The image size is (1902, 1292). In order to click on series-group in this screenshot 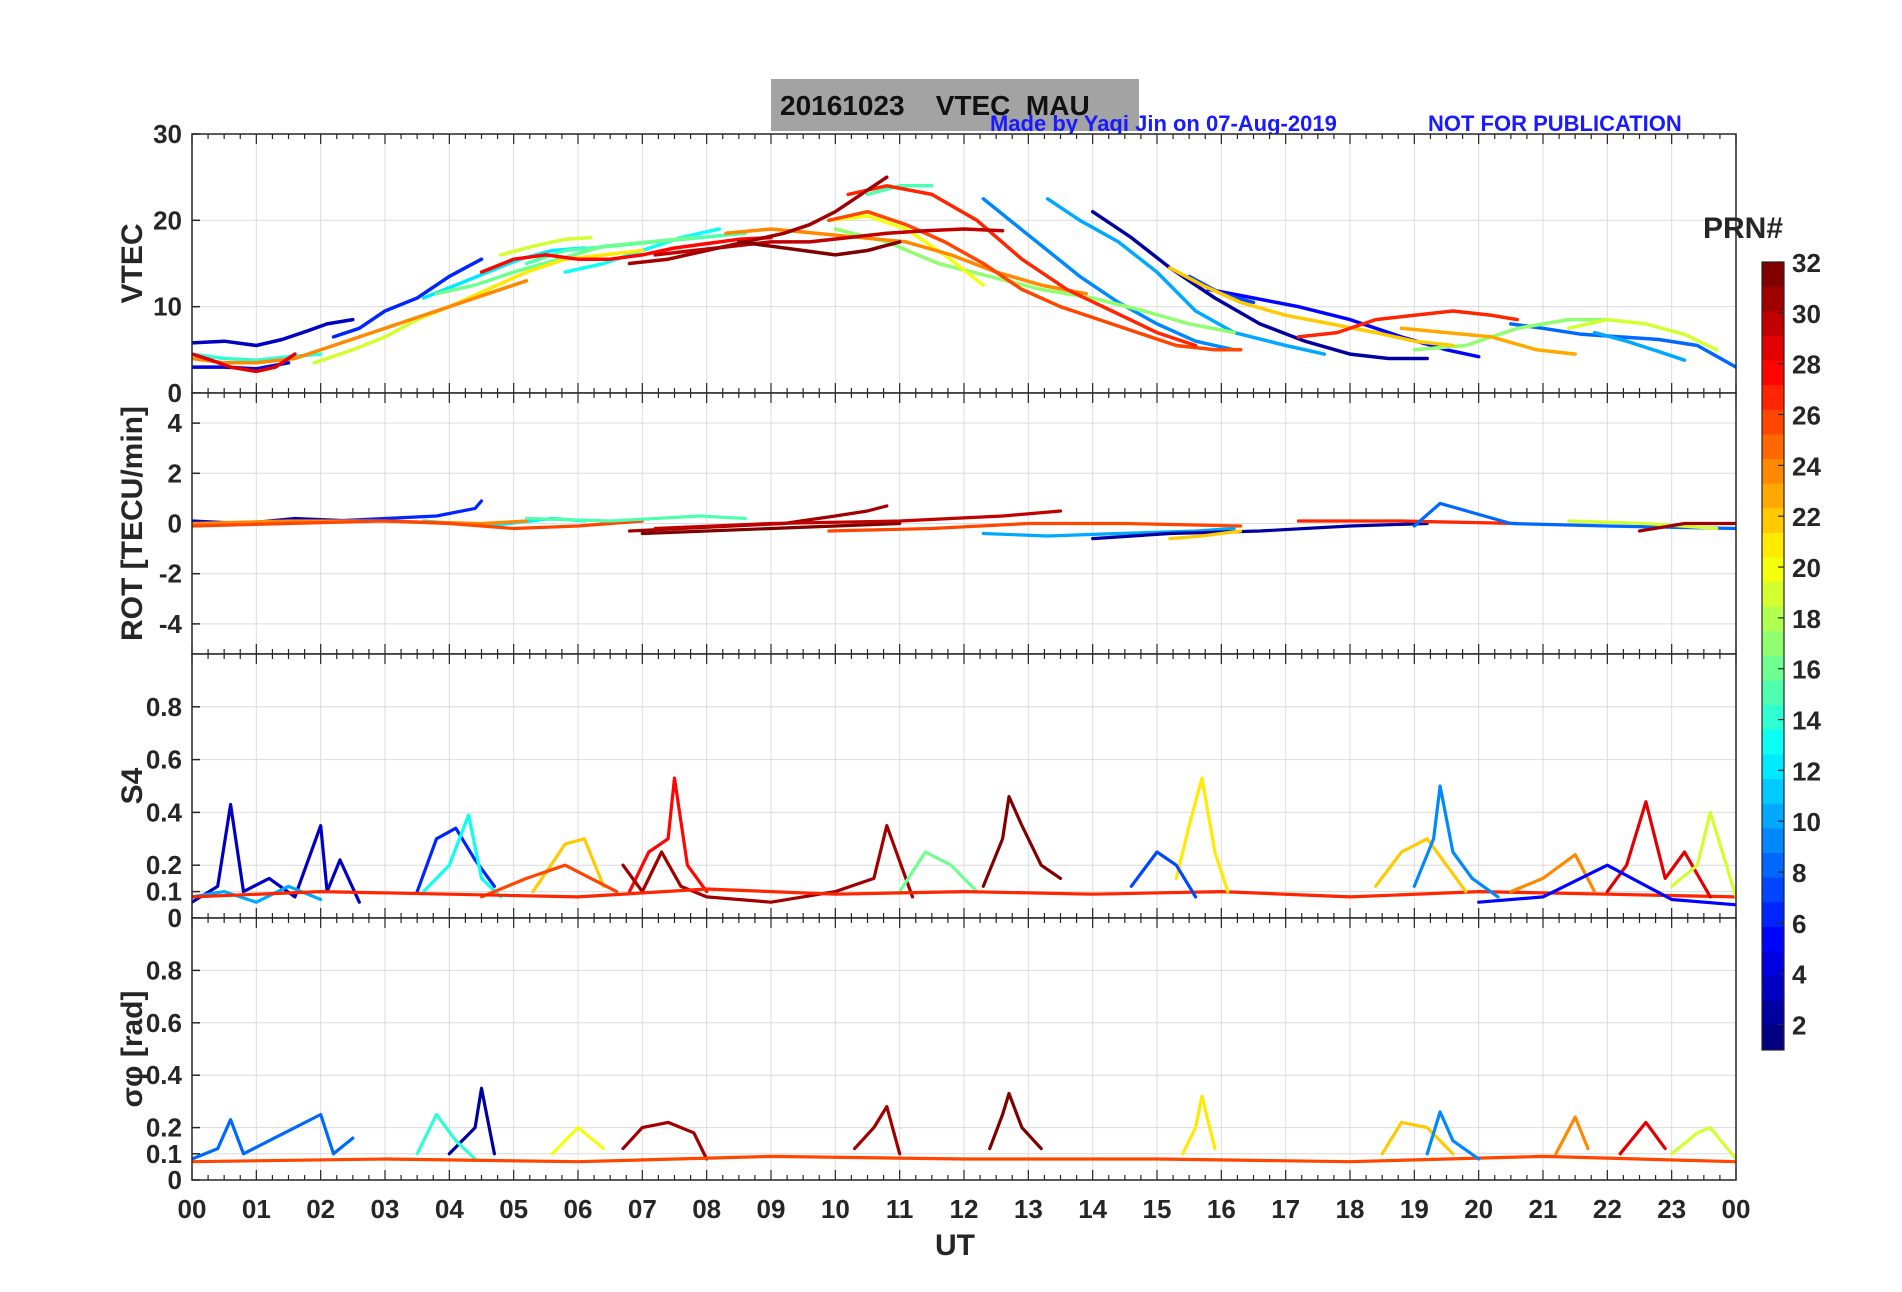, I will do `click(964, 1125)`.